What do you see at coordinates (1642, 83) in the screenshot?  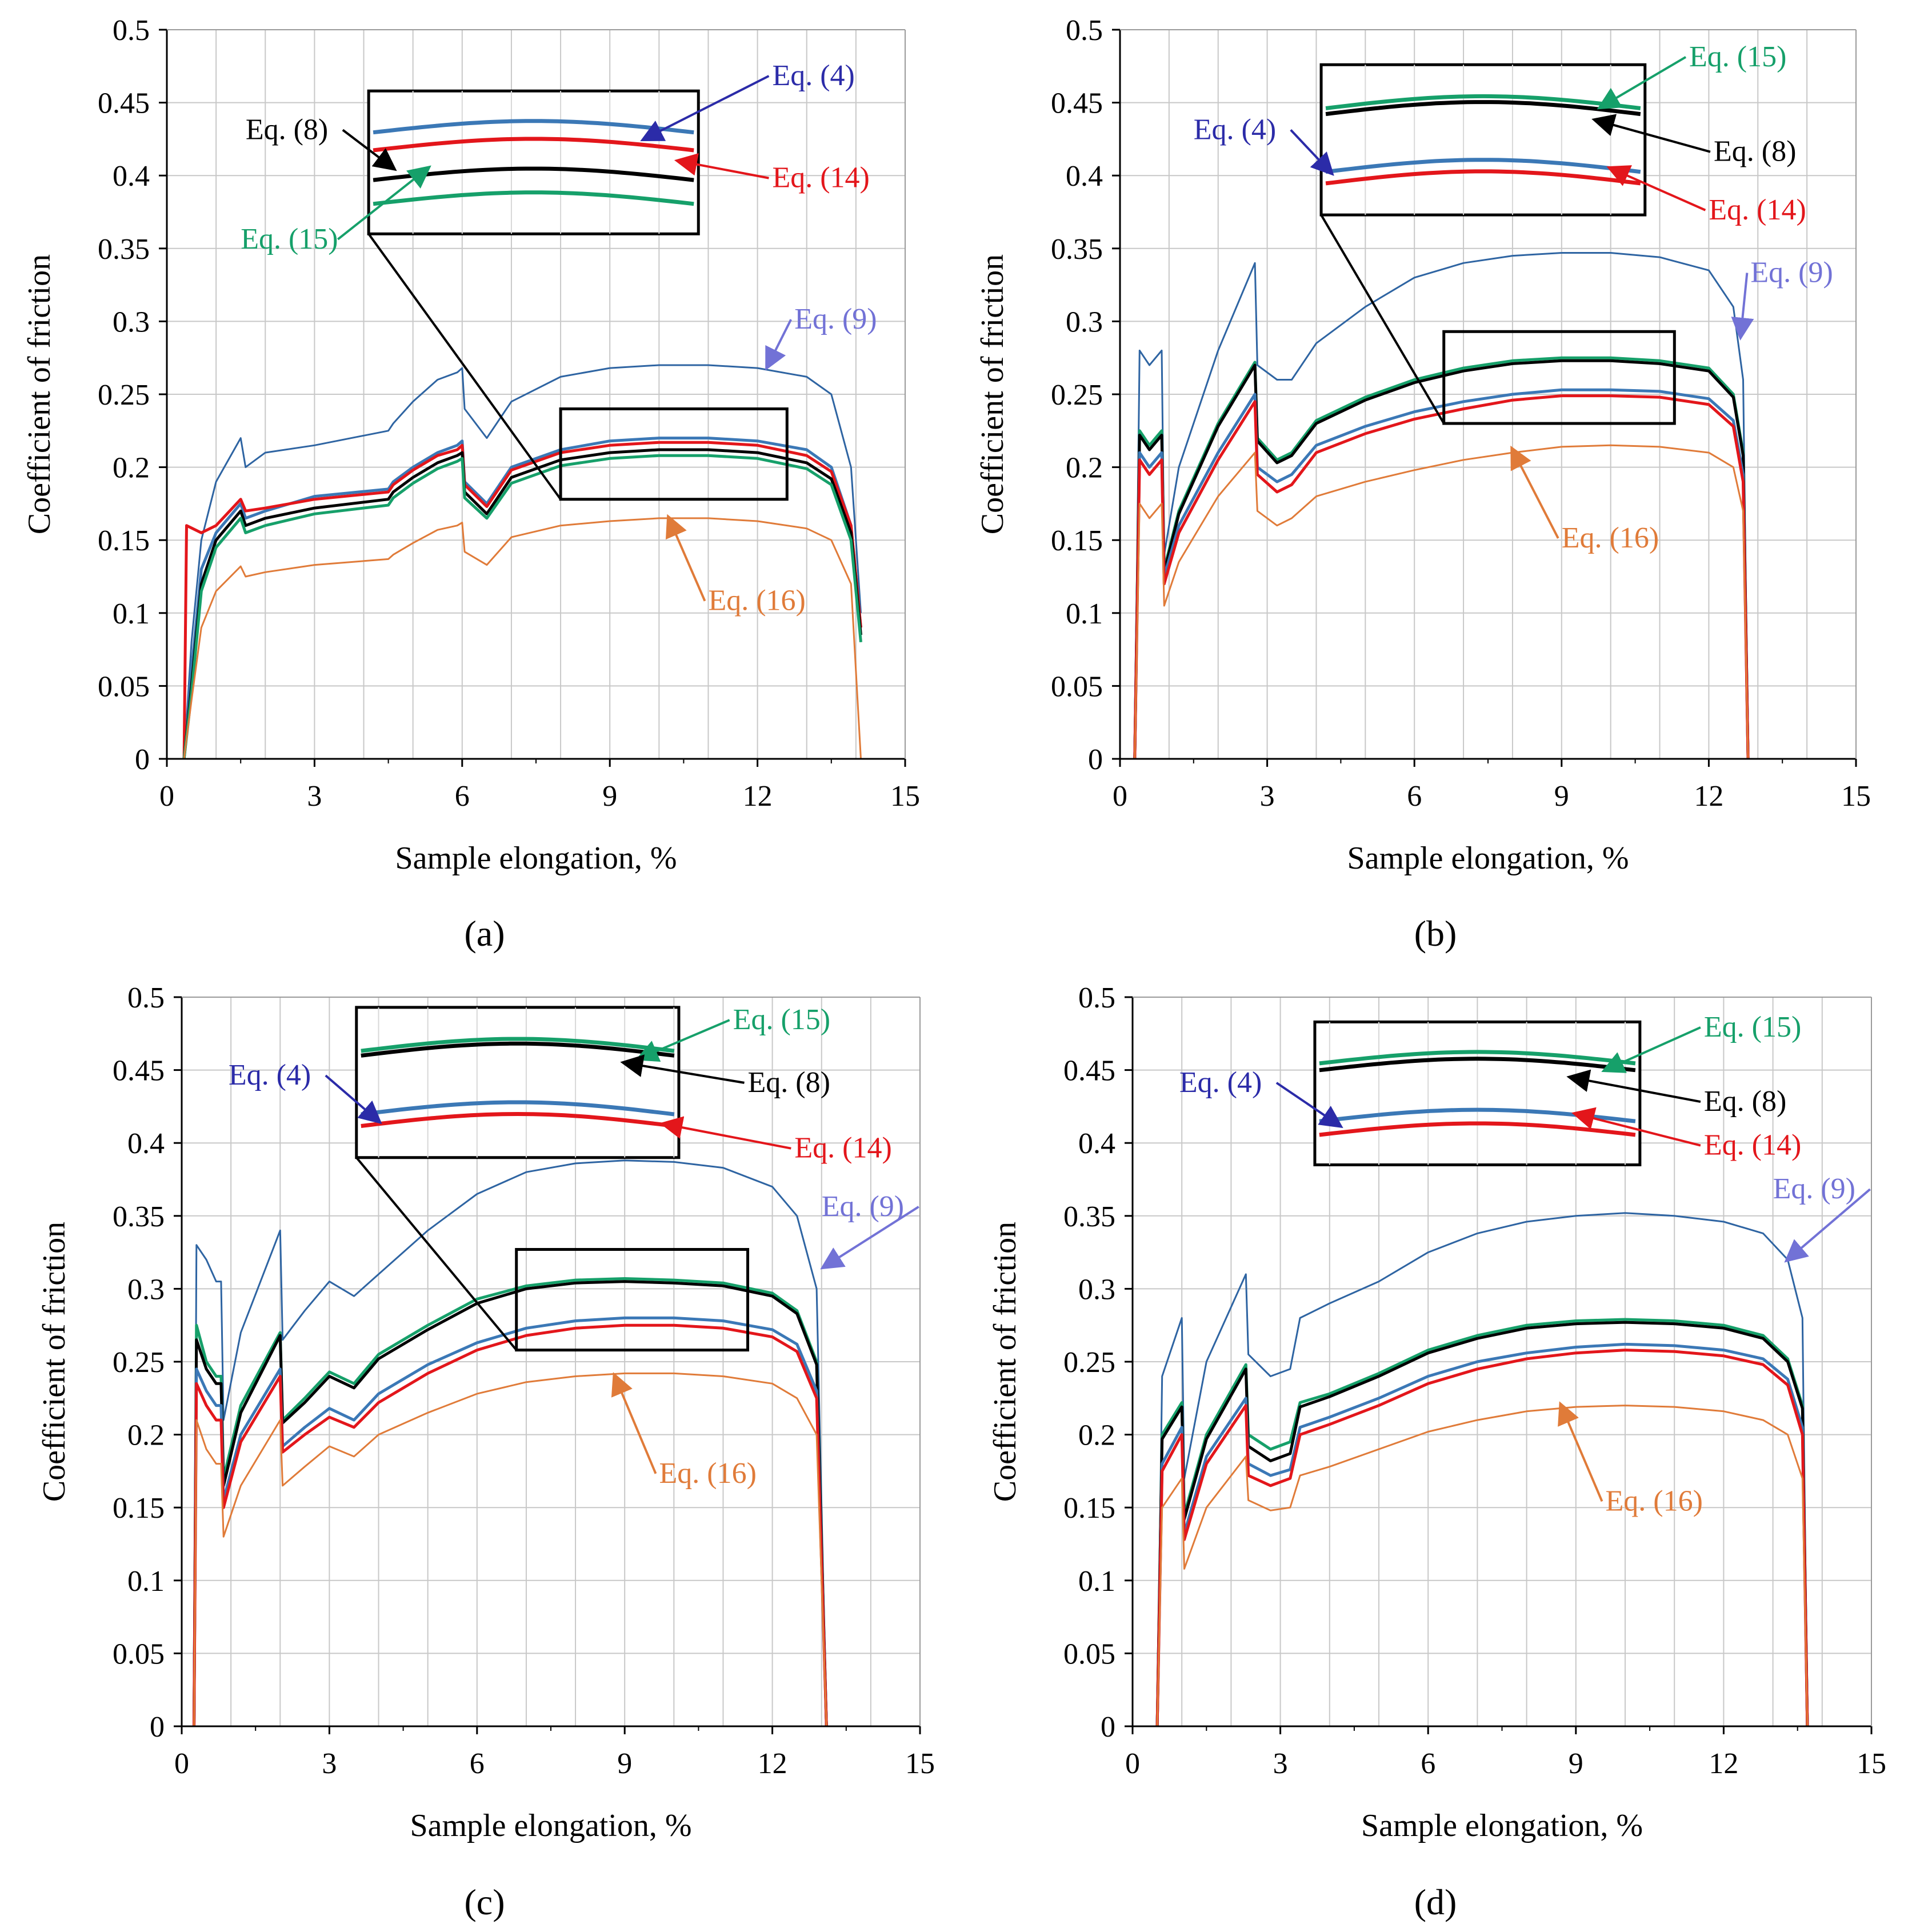 I see `arrow-eq15` at bounding box center [1642, 83].